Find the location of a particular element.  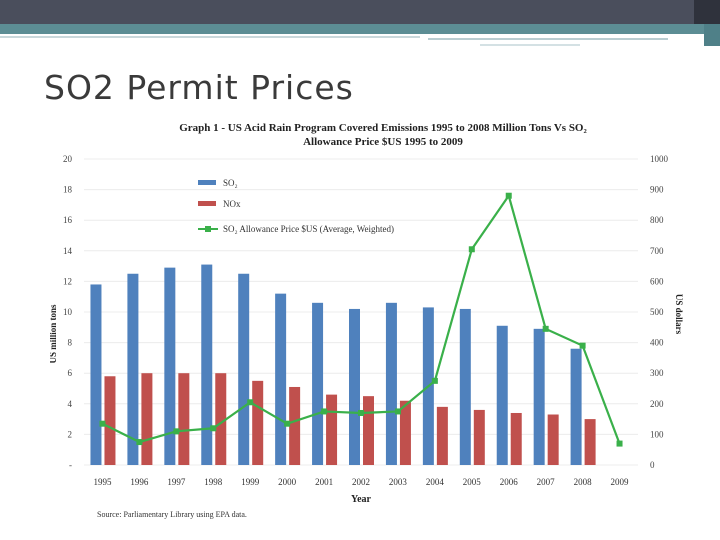

x-tick-label: 1995 is located at coordinates (102, 482).